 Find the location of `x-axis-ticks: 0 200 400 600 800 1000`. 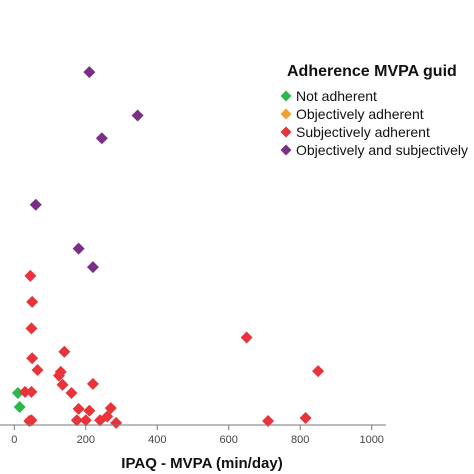

x-axis-ticks: 0 200 400 600 800 1000 is located at coordinates (197, 435).